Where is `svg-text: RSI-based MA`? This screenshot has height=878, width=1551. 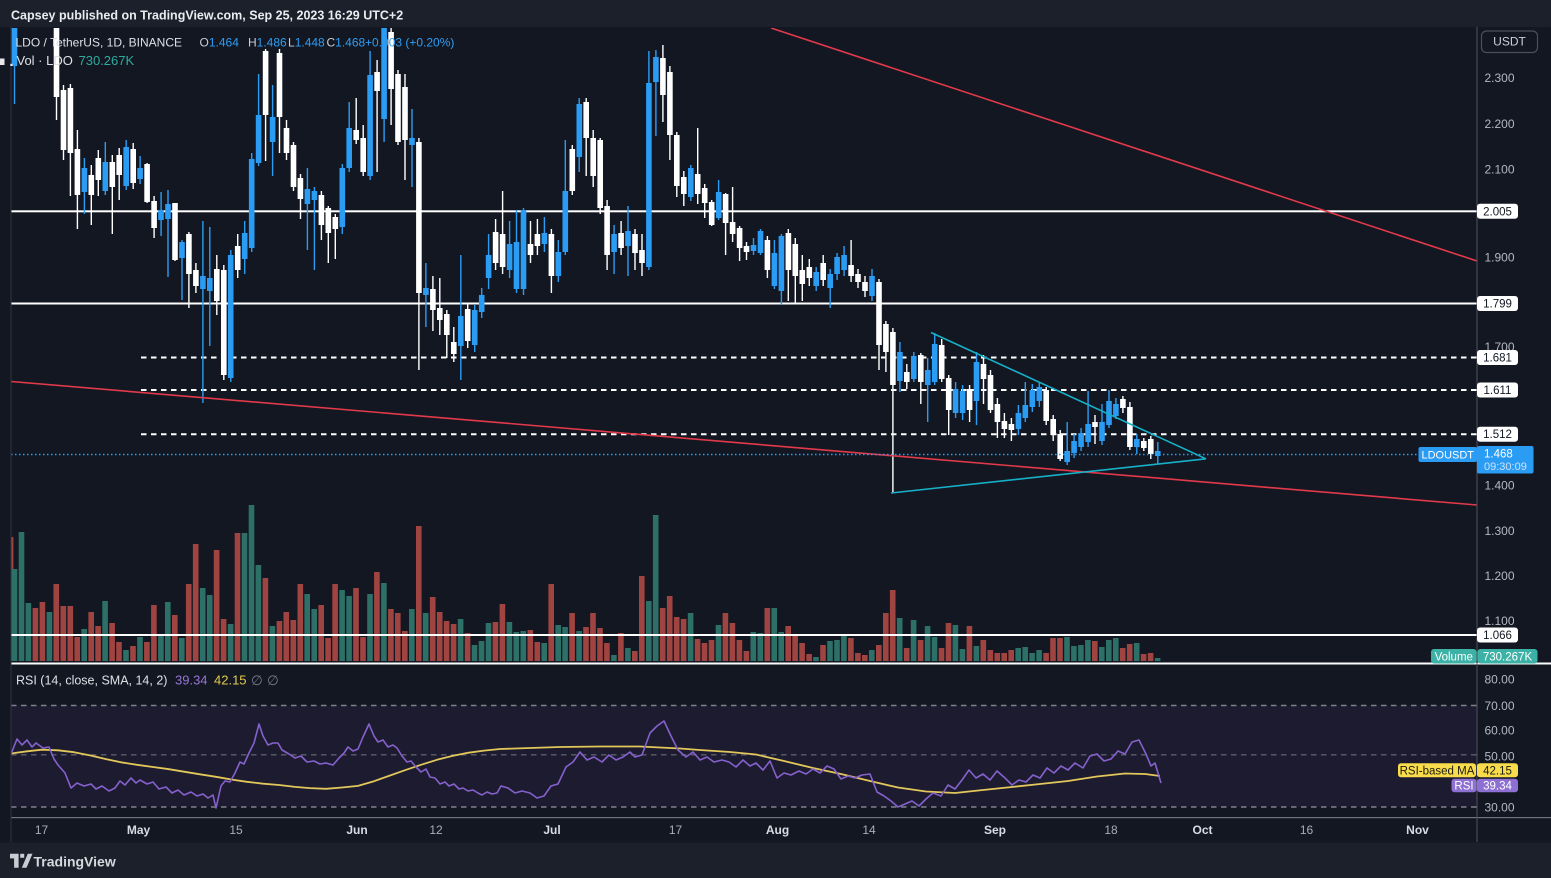
svg-text: RSI-based MA is located at coordinates (1437, 771).